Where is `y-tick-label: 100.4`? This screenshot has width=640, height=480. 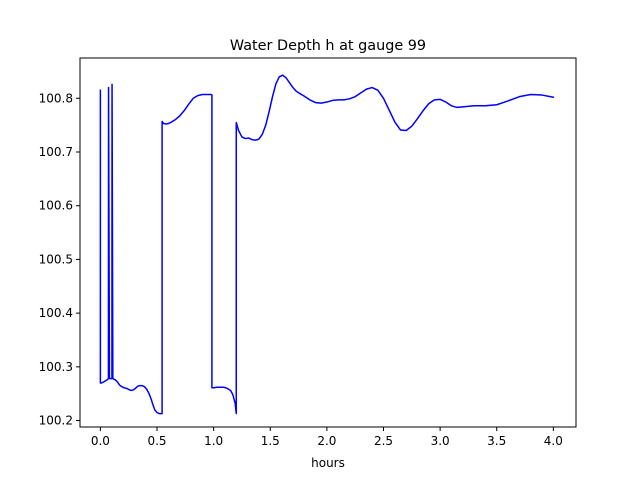 y-tick-label: 100.4 is located at coordinates (56, 313).